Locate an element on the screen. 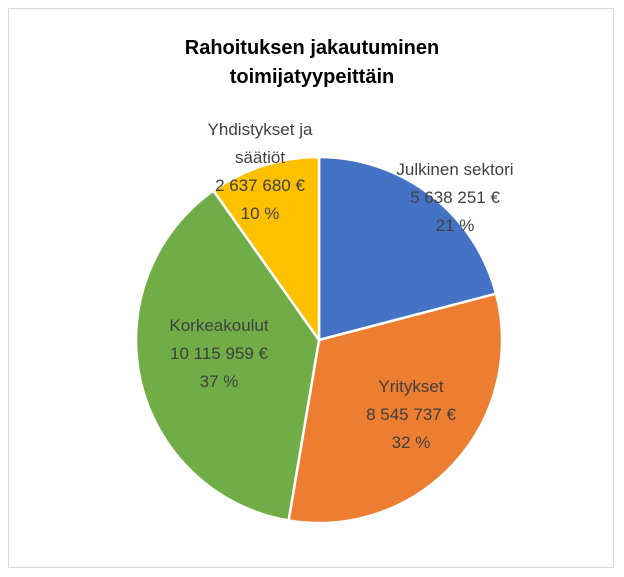  category-label: Yritykset is located at coordinates (411, 386).